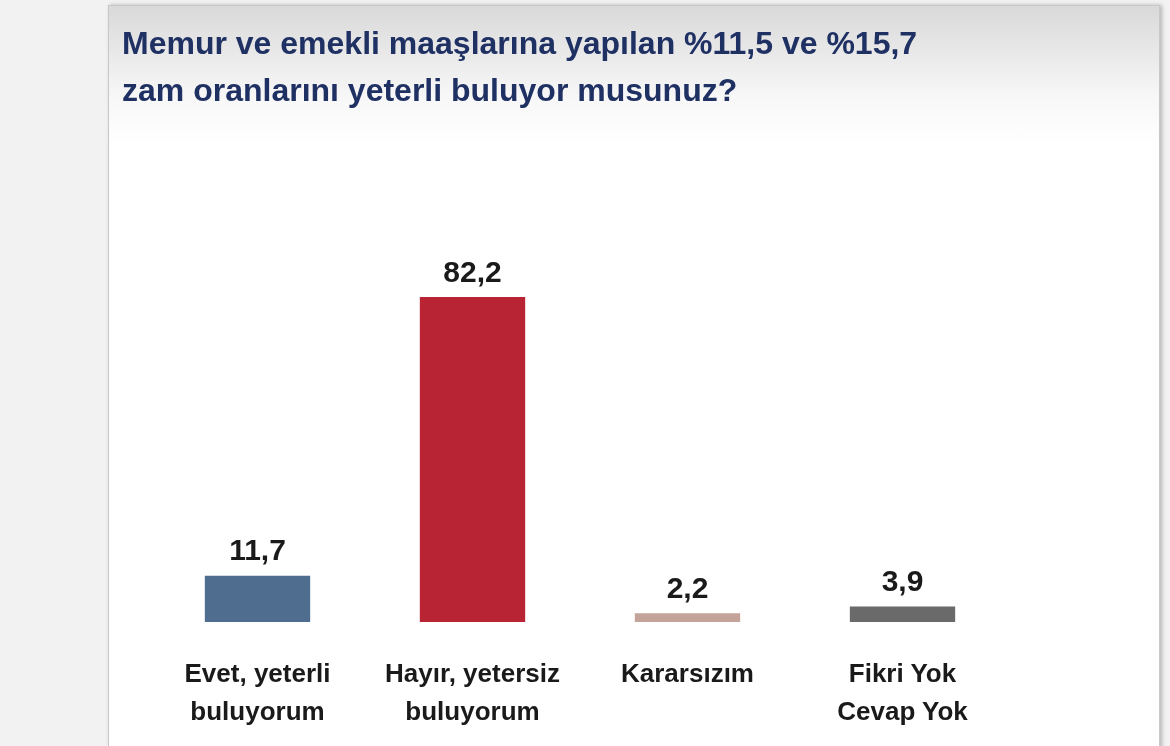 The height and width of the screenshot is (746, 1170). Describe the element at coordinates (257, 550) in the screenshot. I see `data-label: 11,7` at that location.